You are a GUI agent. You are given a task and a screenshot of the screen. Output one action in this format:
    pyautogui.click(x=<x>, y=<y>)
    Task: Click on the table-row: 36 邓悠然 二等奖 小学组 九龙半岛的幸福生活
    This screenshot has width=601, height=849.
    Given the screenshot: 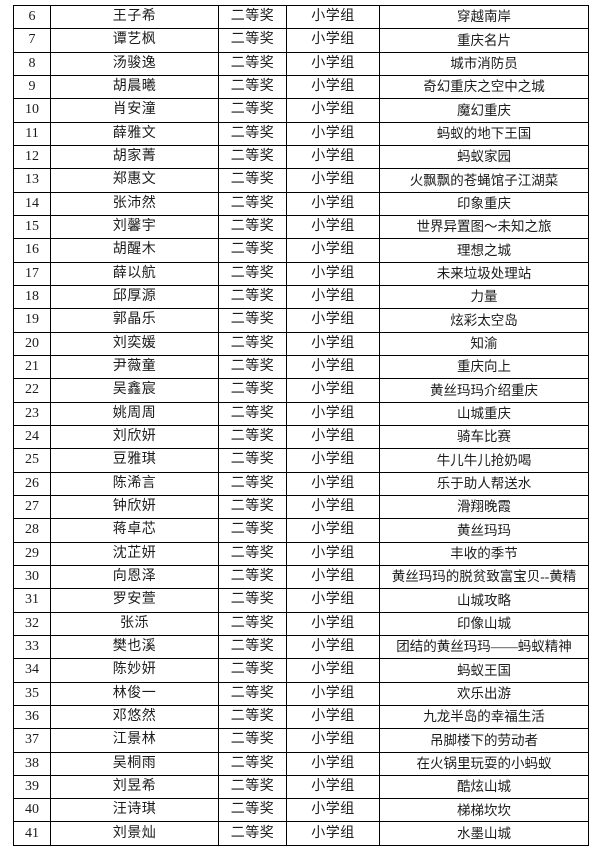 What is the action you would take?
    pyautogui.click(x=301, y=717)
    